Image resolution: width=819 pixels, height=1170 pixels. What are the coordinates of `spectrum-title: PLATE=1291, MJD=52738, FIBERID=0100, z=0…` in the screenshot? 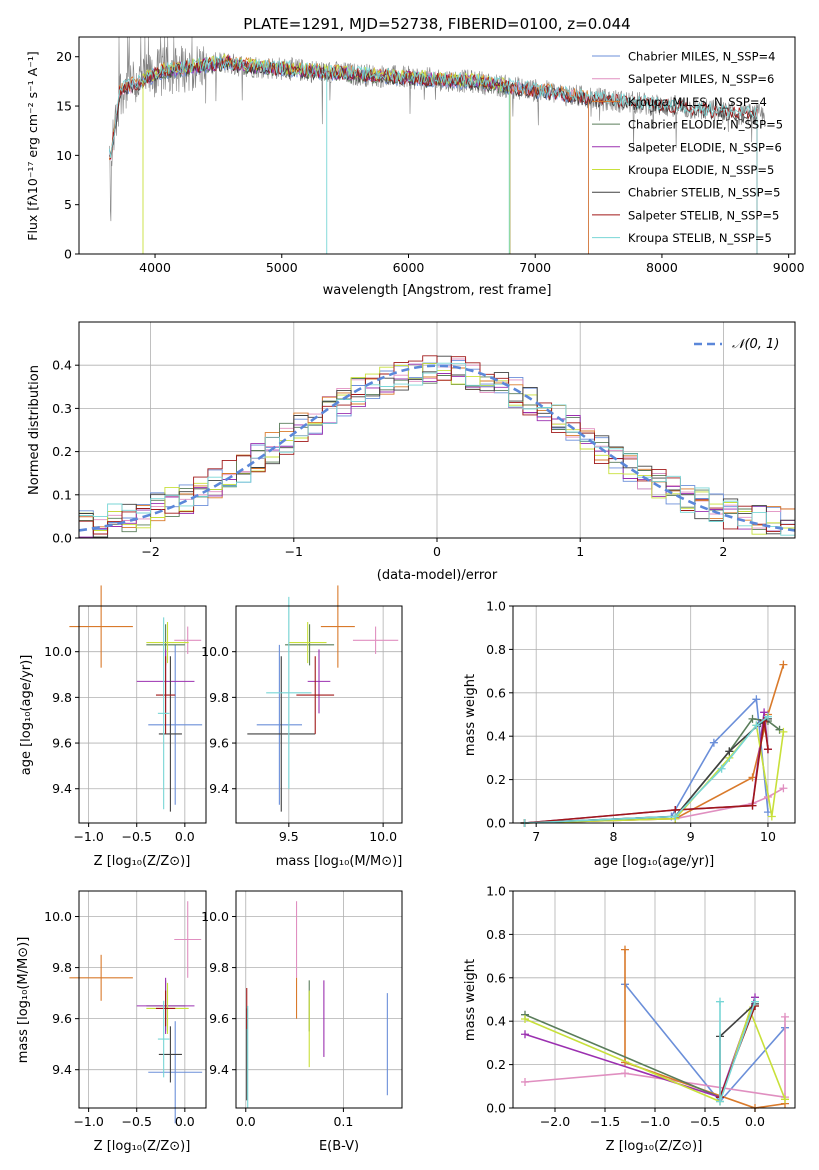 It's located at (436, 24).